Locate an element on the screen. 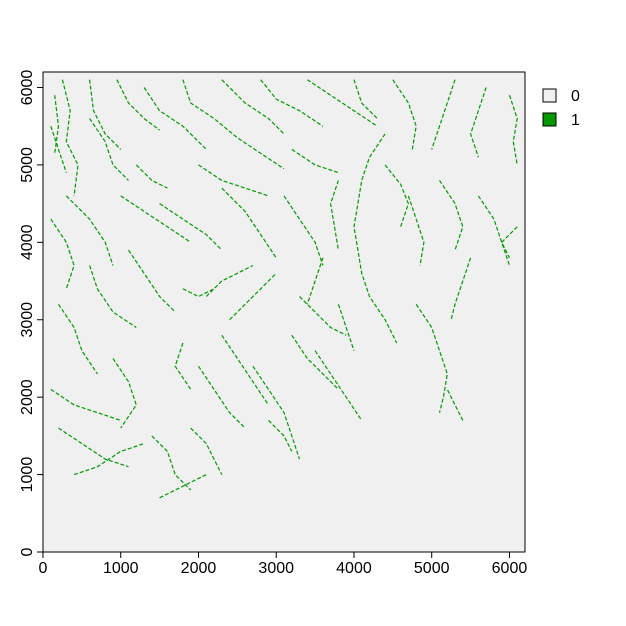 The width and height of the screenshot is (626, 626). x-tick-label: 3000 is located at coordinates (276, 568).